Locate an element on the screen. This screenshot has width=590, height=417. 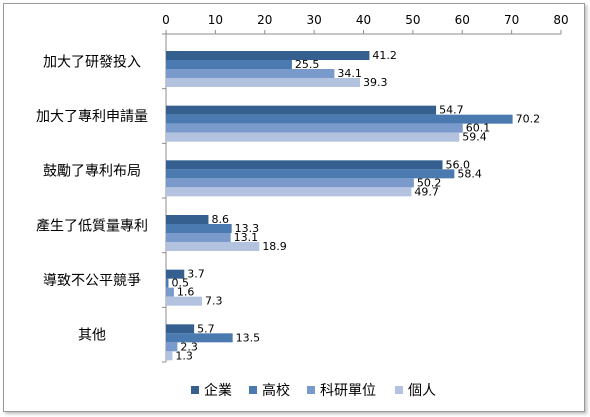
data-label: 18.9 is located at coordinates (274, 246).